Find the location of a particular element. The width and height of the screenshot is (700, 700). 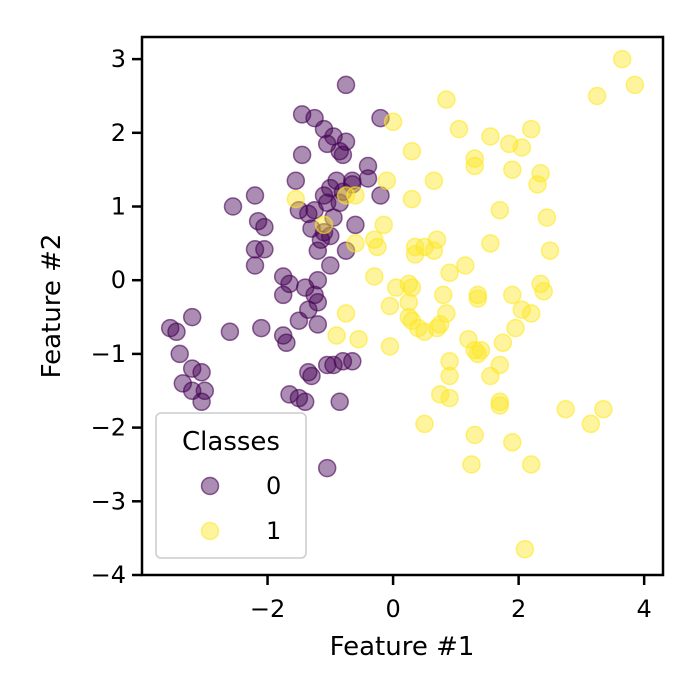

y-tick-label: 0 is located at coordinates (118, 280).